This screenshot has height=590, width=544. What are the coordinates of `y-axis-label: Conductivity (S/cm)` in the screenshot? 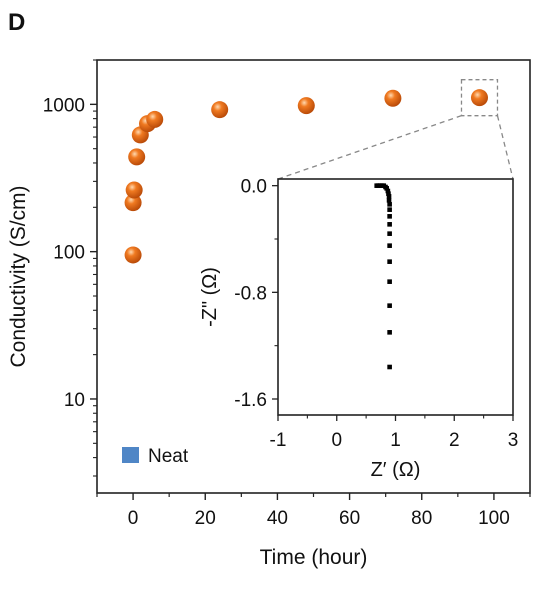 It's located at (18, 276).